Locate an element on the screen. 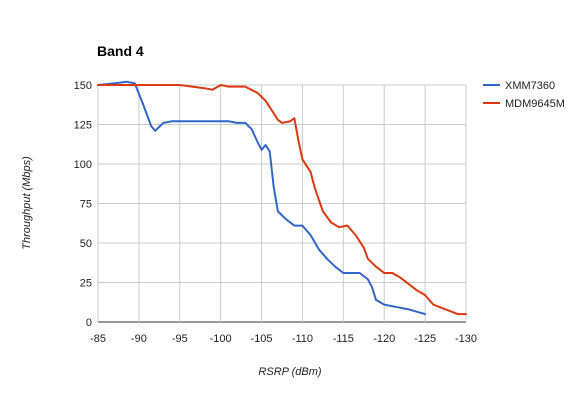 This screenshot has height=400, width=580. y-tick-label: 125 is located at coordinates (83, 126).